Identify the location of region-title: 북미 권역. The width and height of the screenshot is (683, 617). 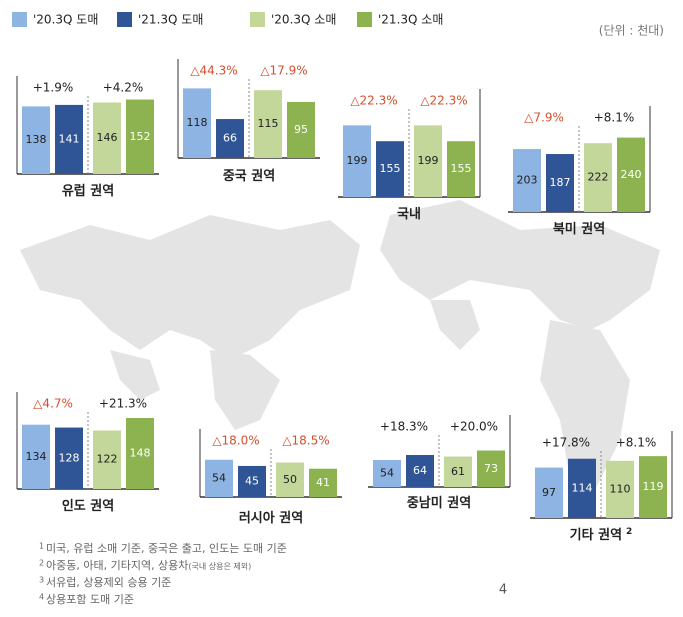
(579, 229).